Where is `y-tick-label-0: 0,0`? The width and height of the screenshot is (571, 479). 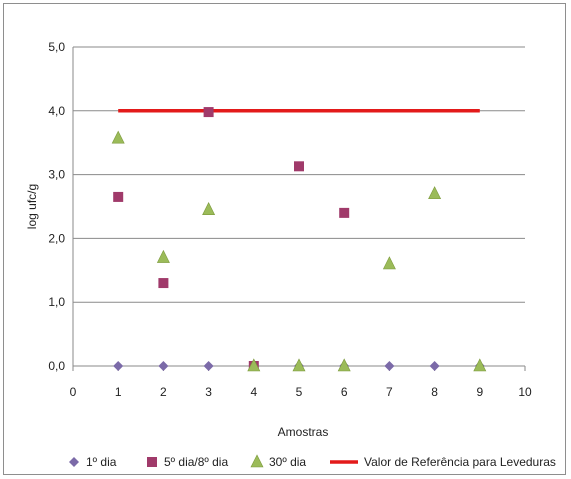
y-tick-label-0: 0,0 is located at coordinates (56, 366).